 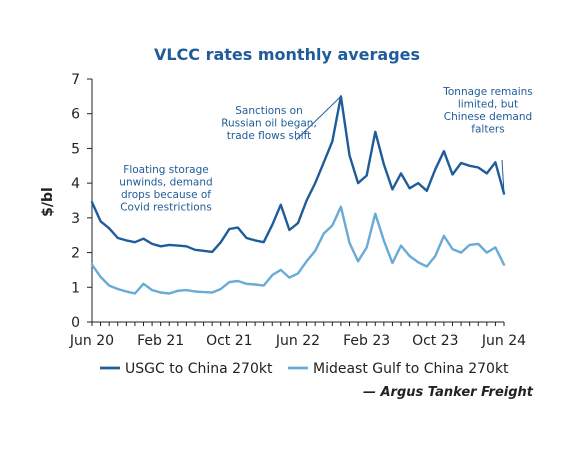 What do you see at coordinates (166, 208) in the screenshot?
I see `annotation-text-line: Covid restrictions` at bounding box center [166, 208].